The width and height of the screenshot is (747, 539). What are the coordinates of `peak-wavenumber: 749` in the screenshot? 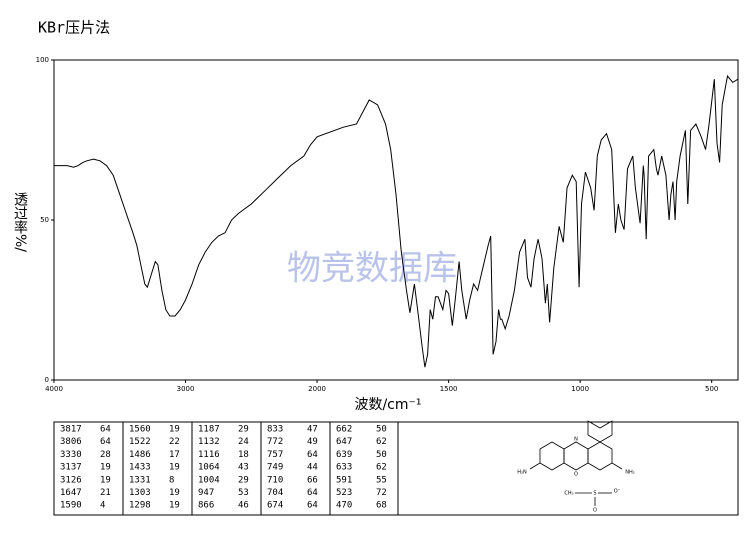 It's located at (275, 468).